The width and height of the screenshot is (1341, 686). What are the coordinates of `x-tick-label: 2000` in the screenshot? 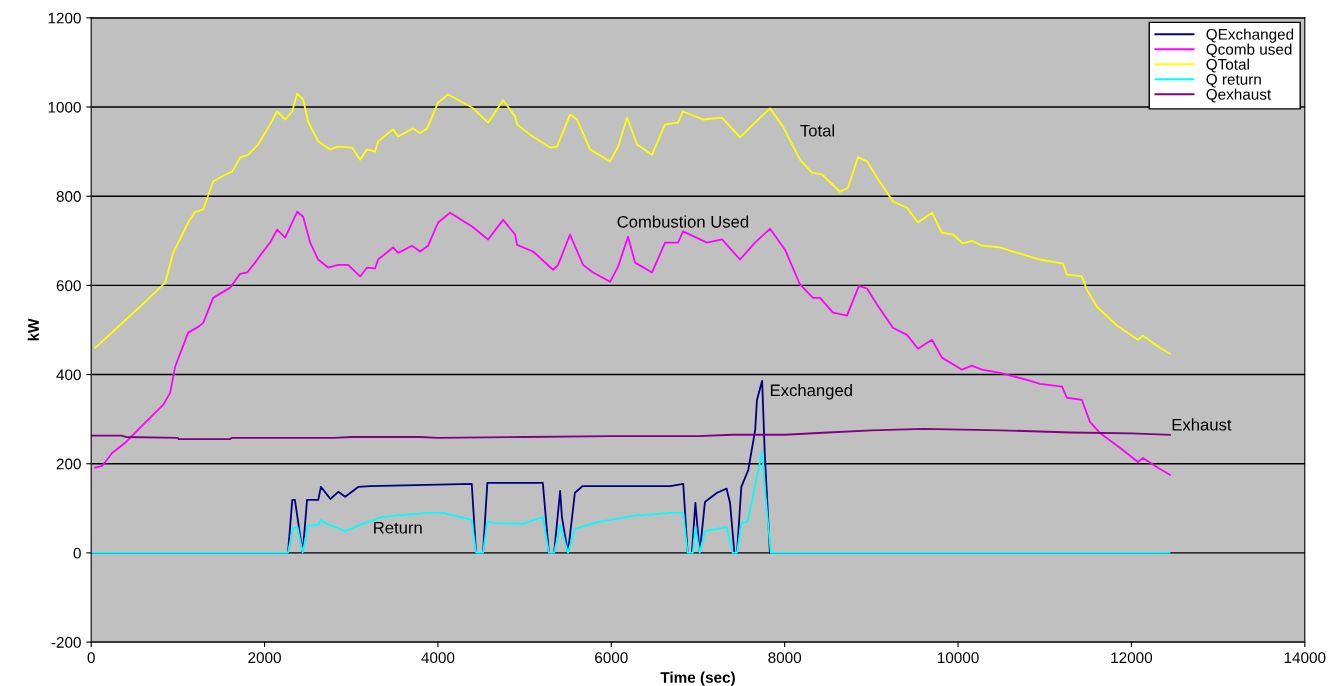 It's located at (264, 658).